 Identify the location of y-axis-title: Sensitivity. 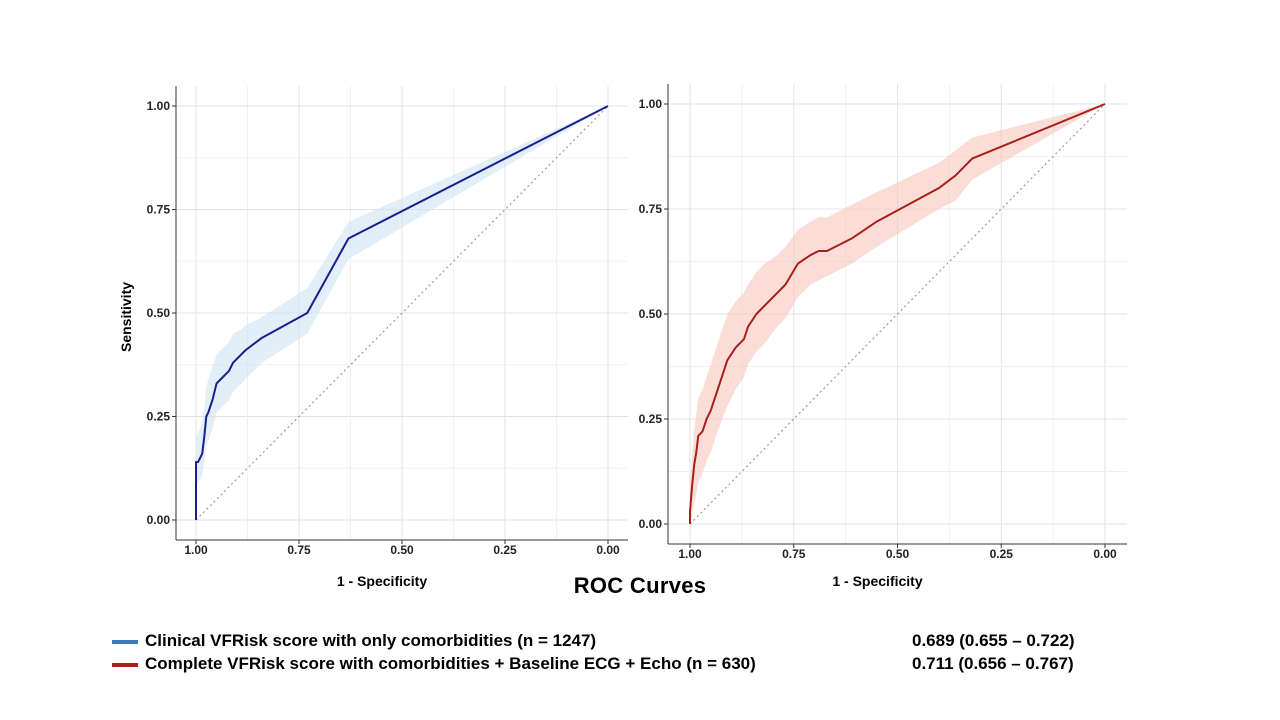
(126, 317).